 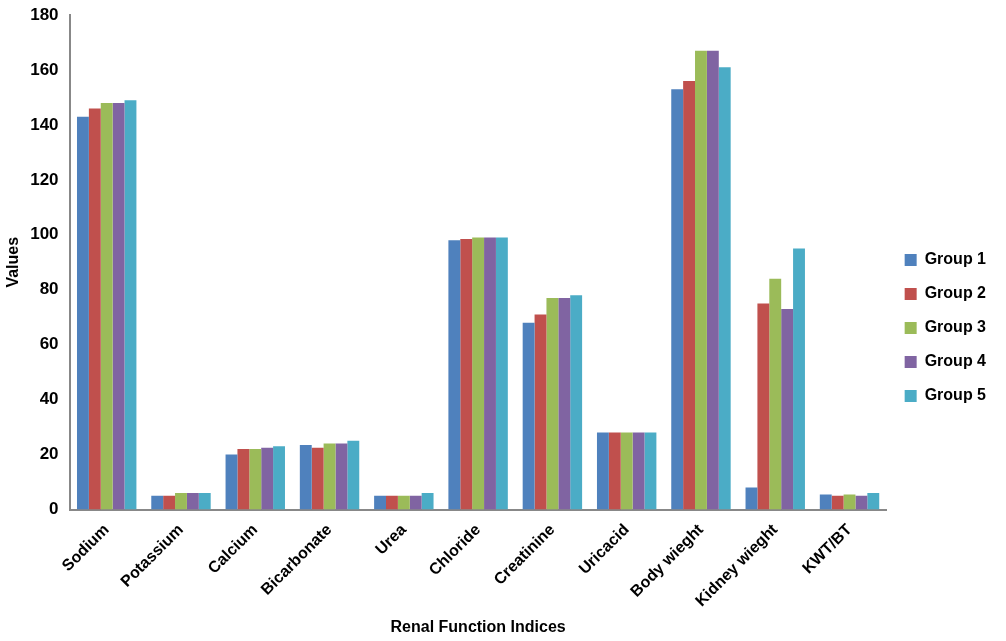 I want to click on y-tick-label: 140, so click(x=44, y=124).